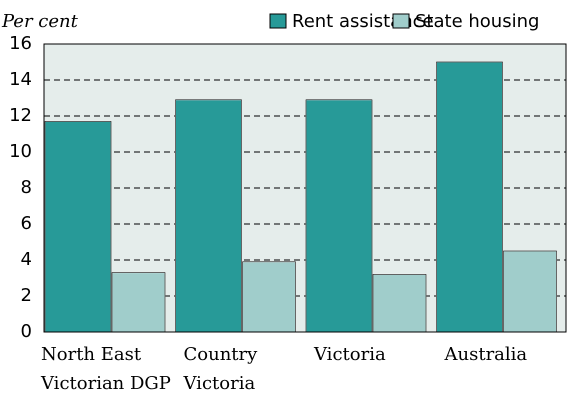 The height and width of the screenshot is (401, 569). I want to click on x-tick-label: Australia, so click(486, 354).